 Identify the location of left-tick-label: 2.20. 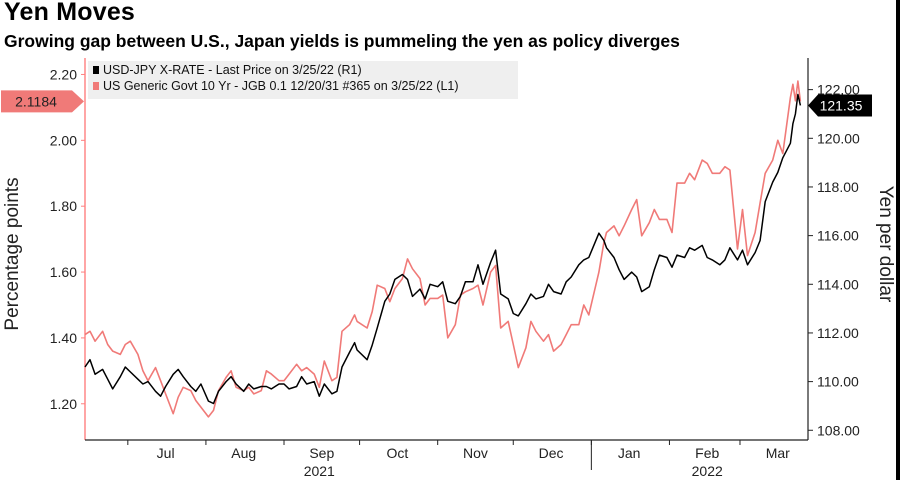
(63, 74).